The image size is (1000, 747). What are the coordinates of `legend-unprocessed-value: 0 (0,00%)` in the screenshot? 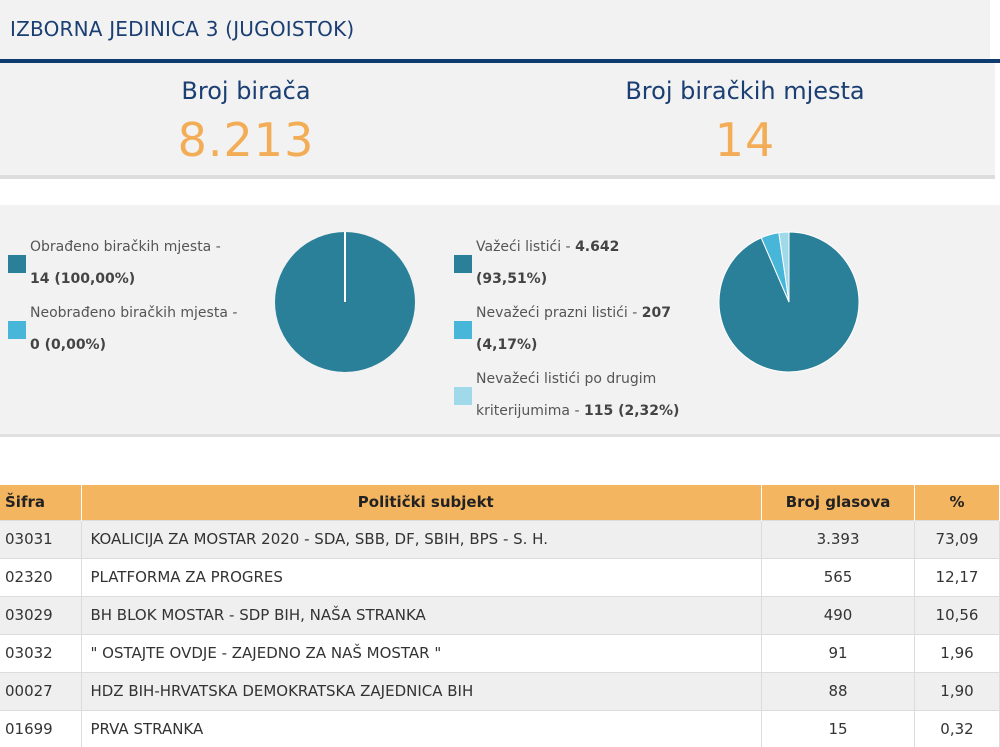 It's located at (68, 345).